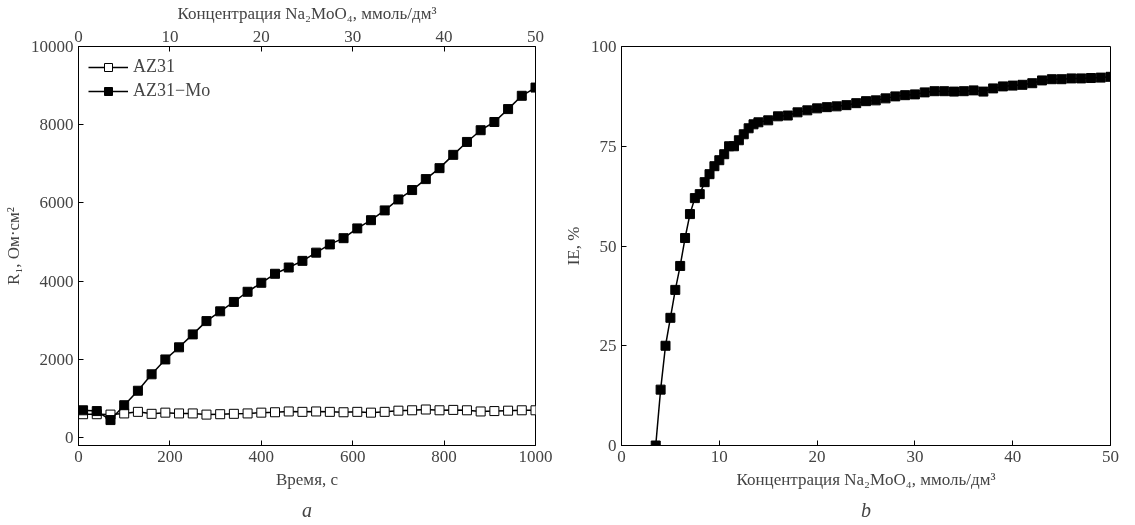 This screenshot has width=1135, height=525. I want to click on y-tick-label: 2000, so click(56, 359).